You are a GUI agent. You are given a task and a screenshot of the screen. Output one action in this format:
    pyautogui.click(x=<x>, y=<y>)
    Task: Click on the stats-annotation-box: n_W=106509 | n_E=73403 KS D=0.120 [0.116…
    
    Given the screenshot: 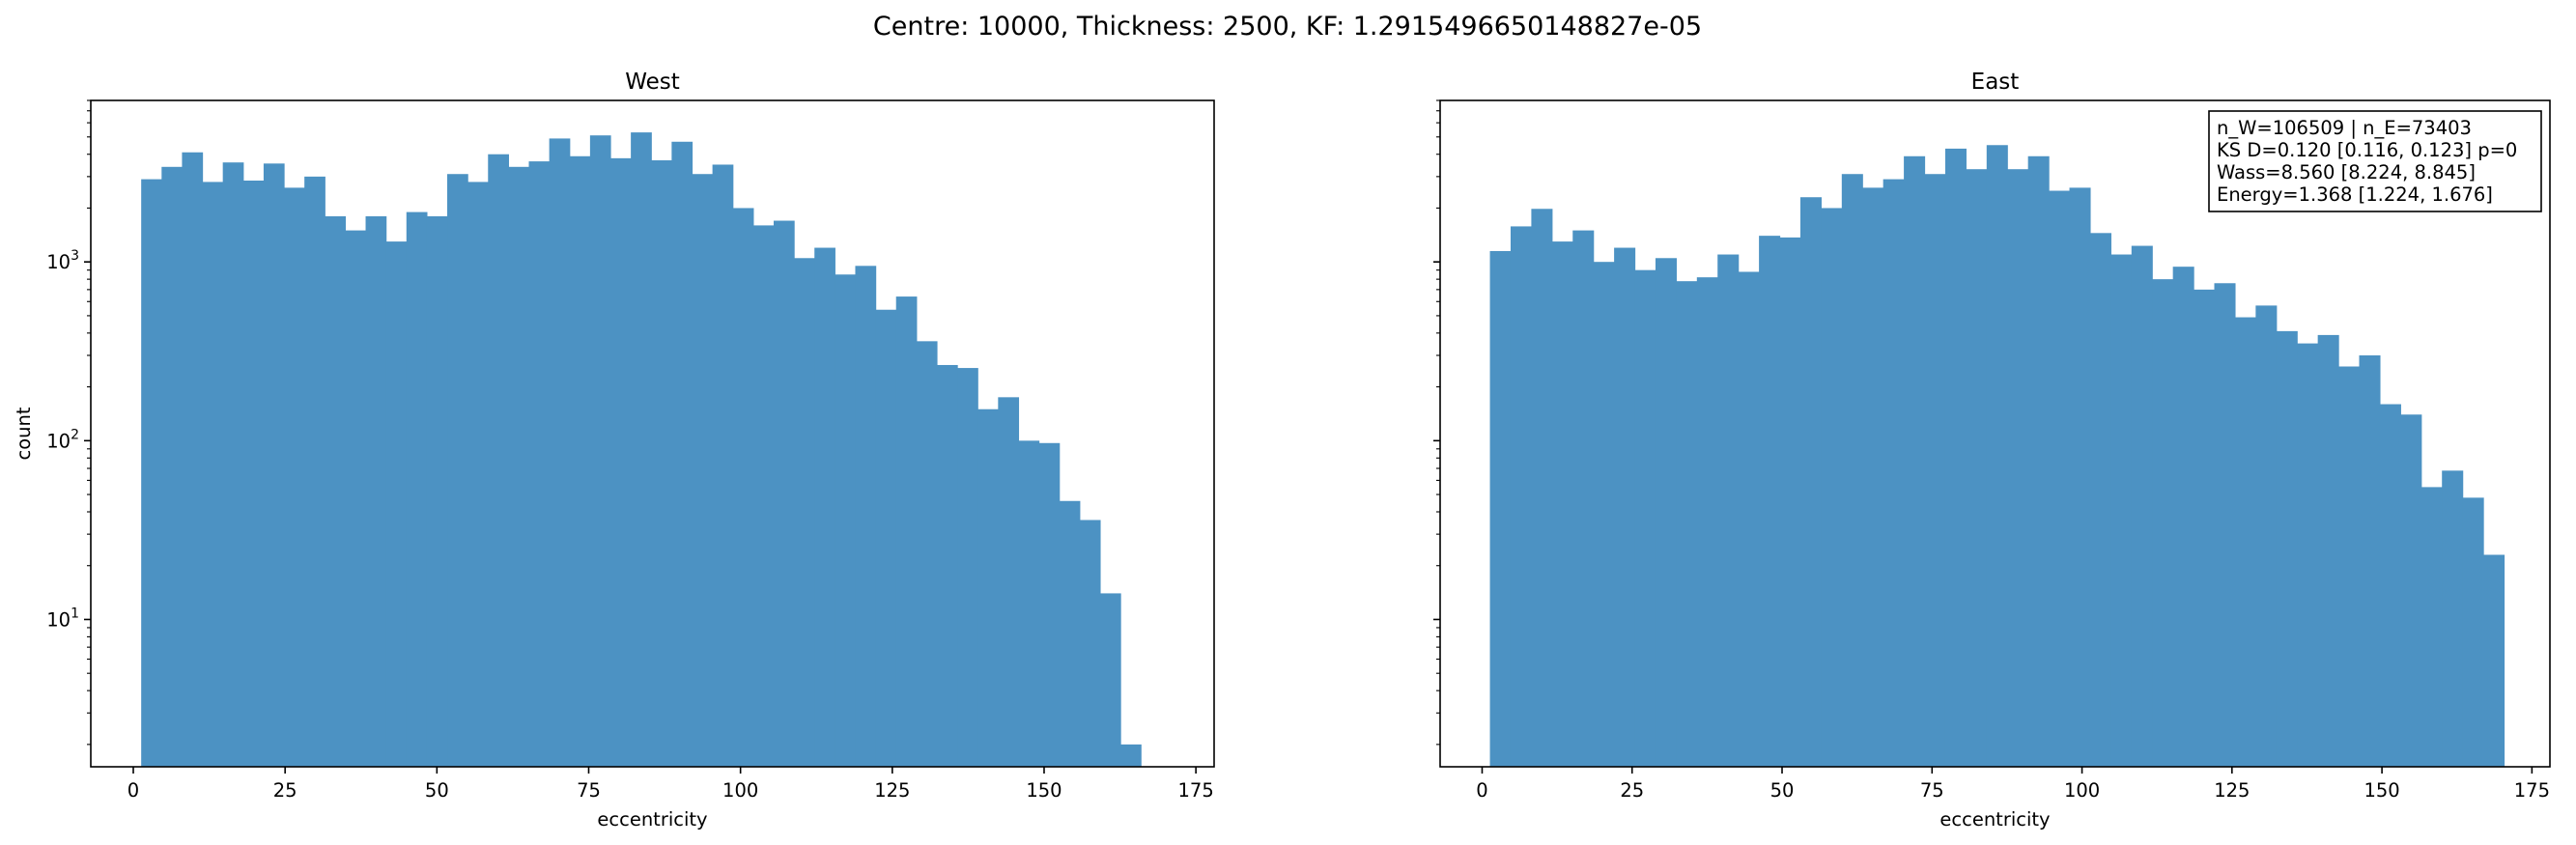 What is the action you would take?
    pyautogui.click(x=2375, y=161)
    